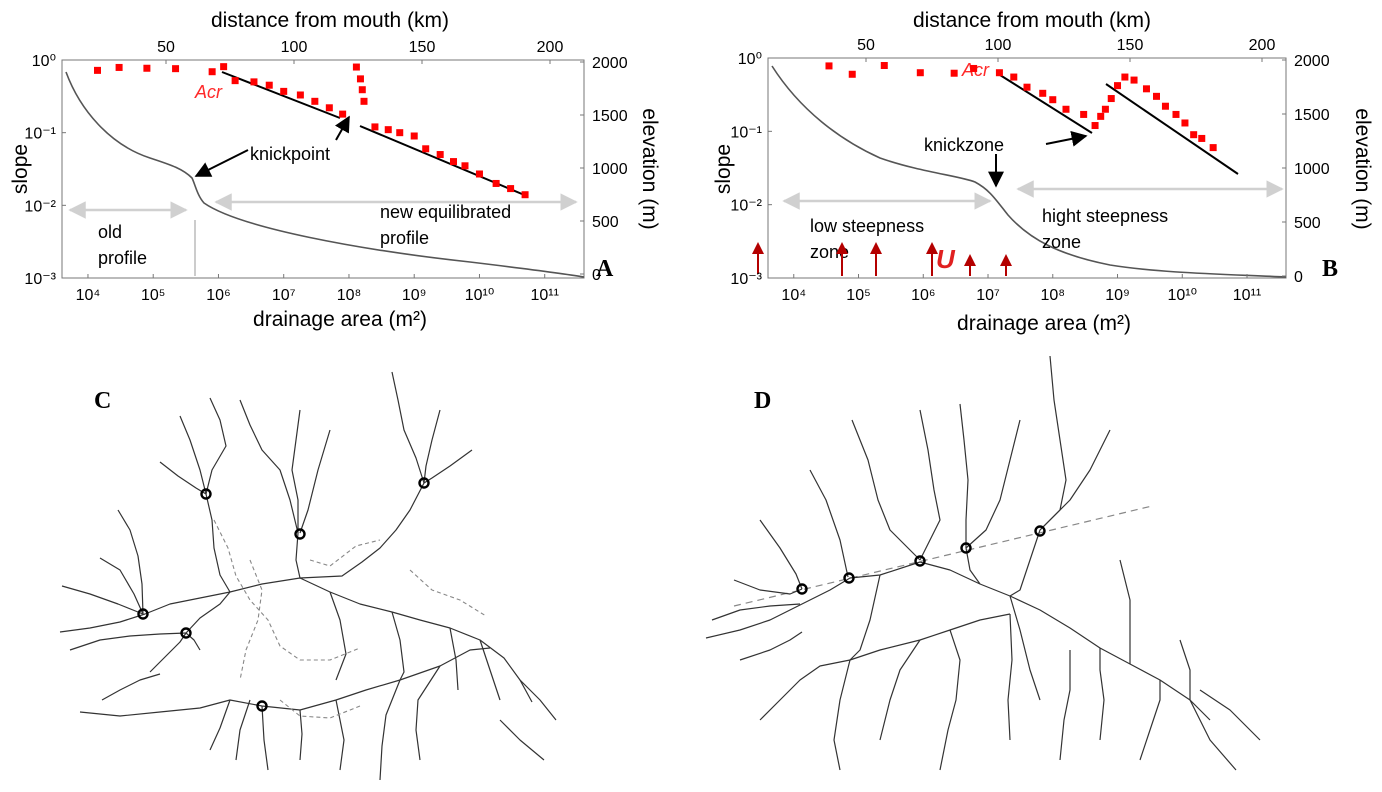 The image size is (1382, 792). What do you see at coordinates (40, 134) in the screenshot?
I see `y-tick-label: 10⁻¹` at bounding box center [40, 134].